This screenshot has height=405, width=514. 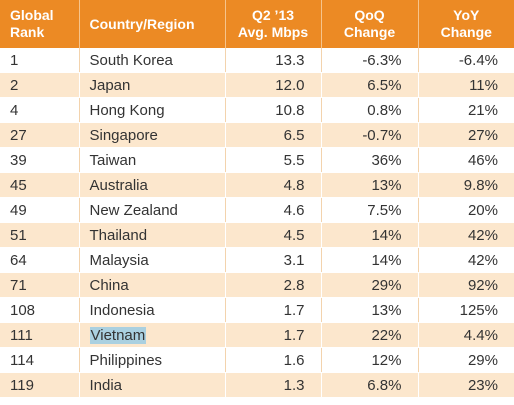 What do you see at coordinates (127, 110) in the screenshot?
I see `country-value: Hong Kong` at bounding box center [127, 110].